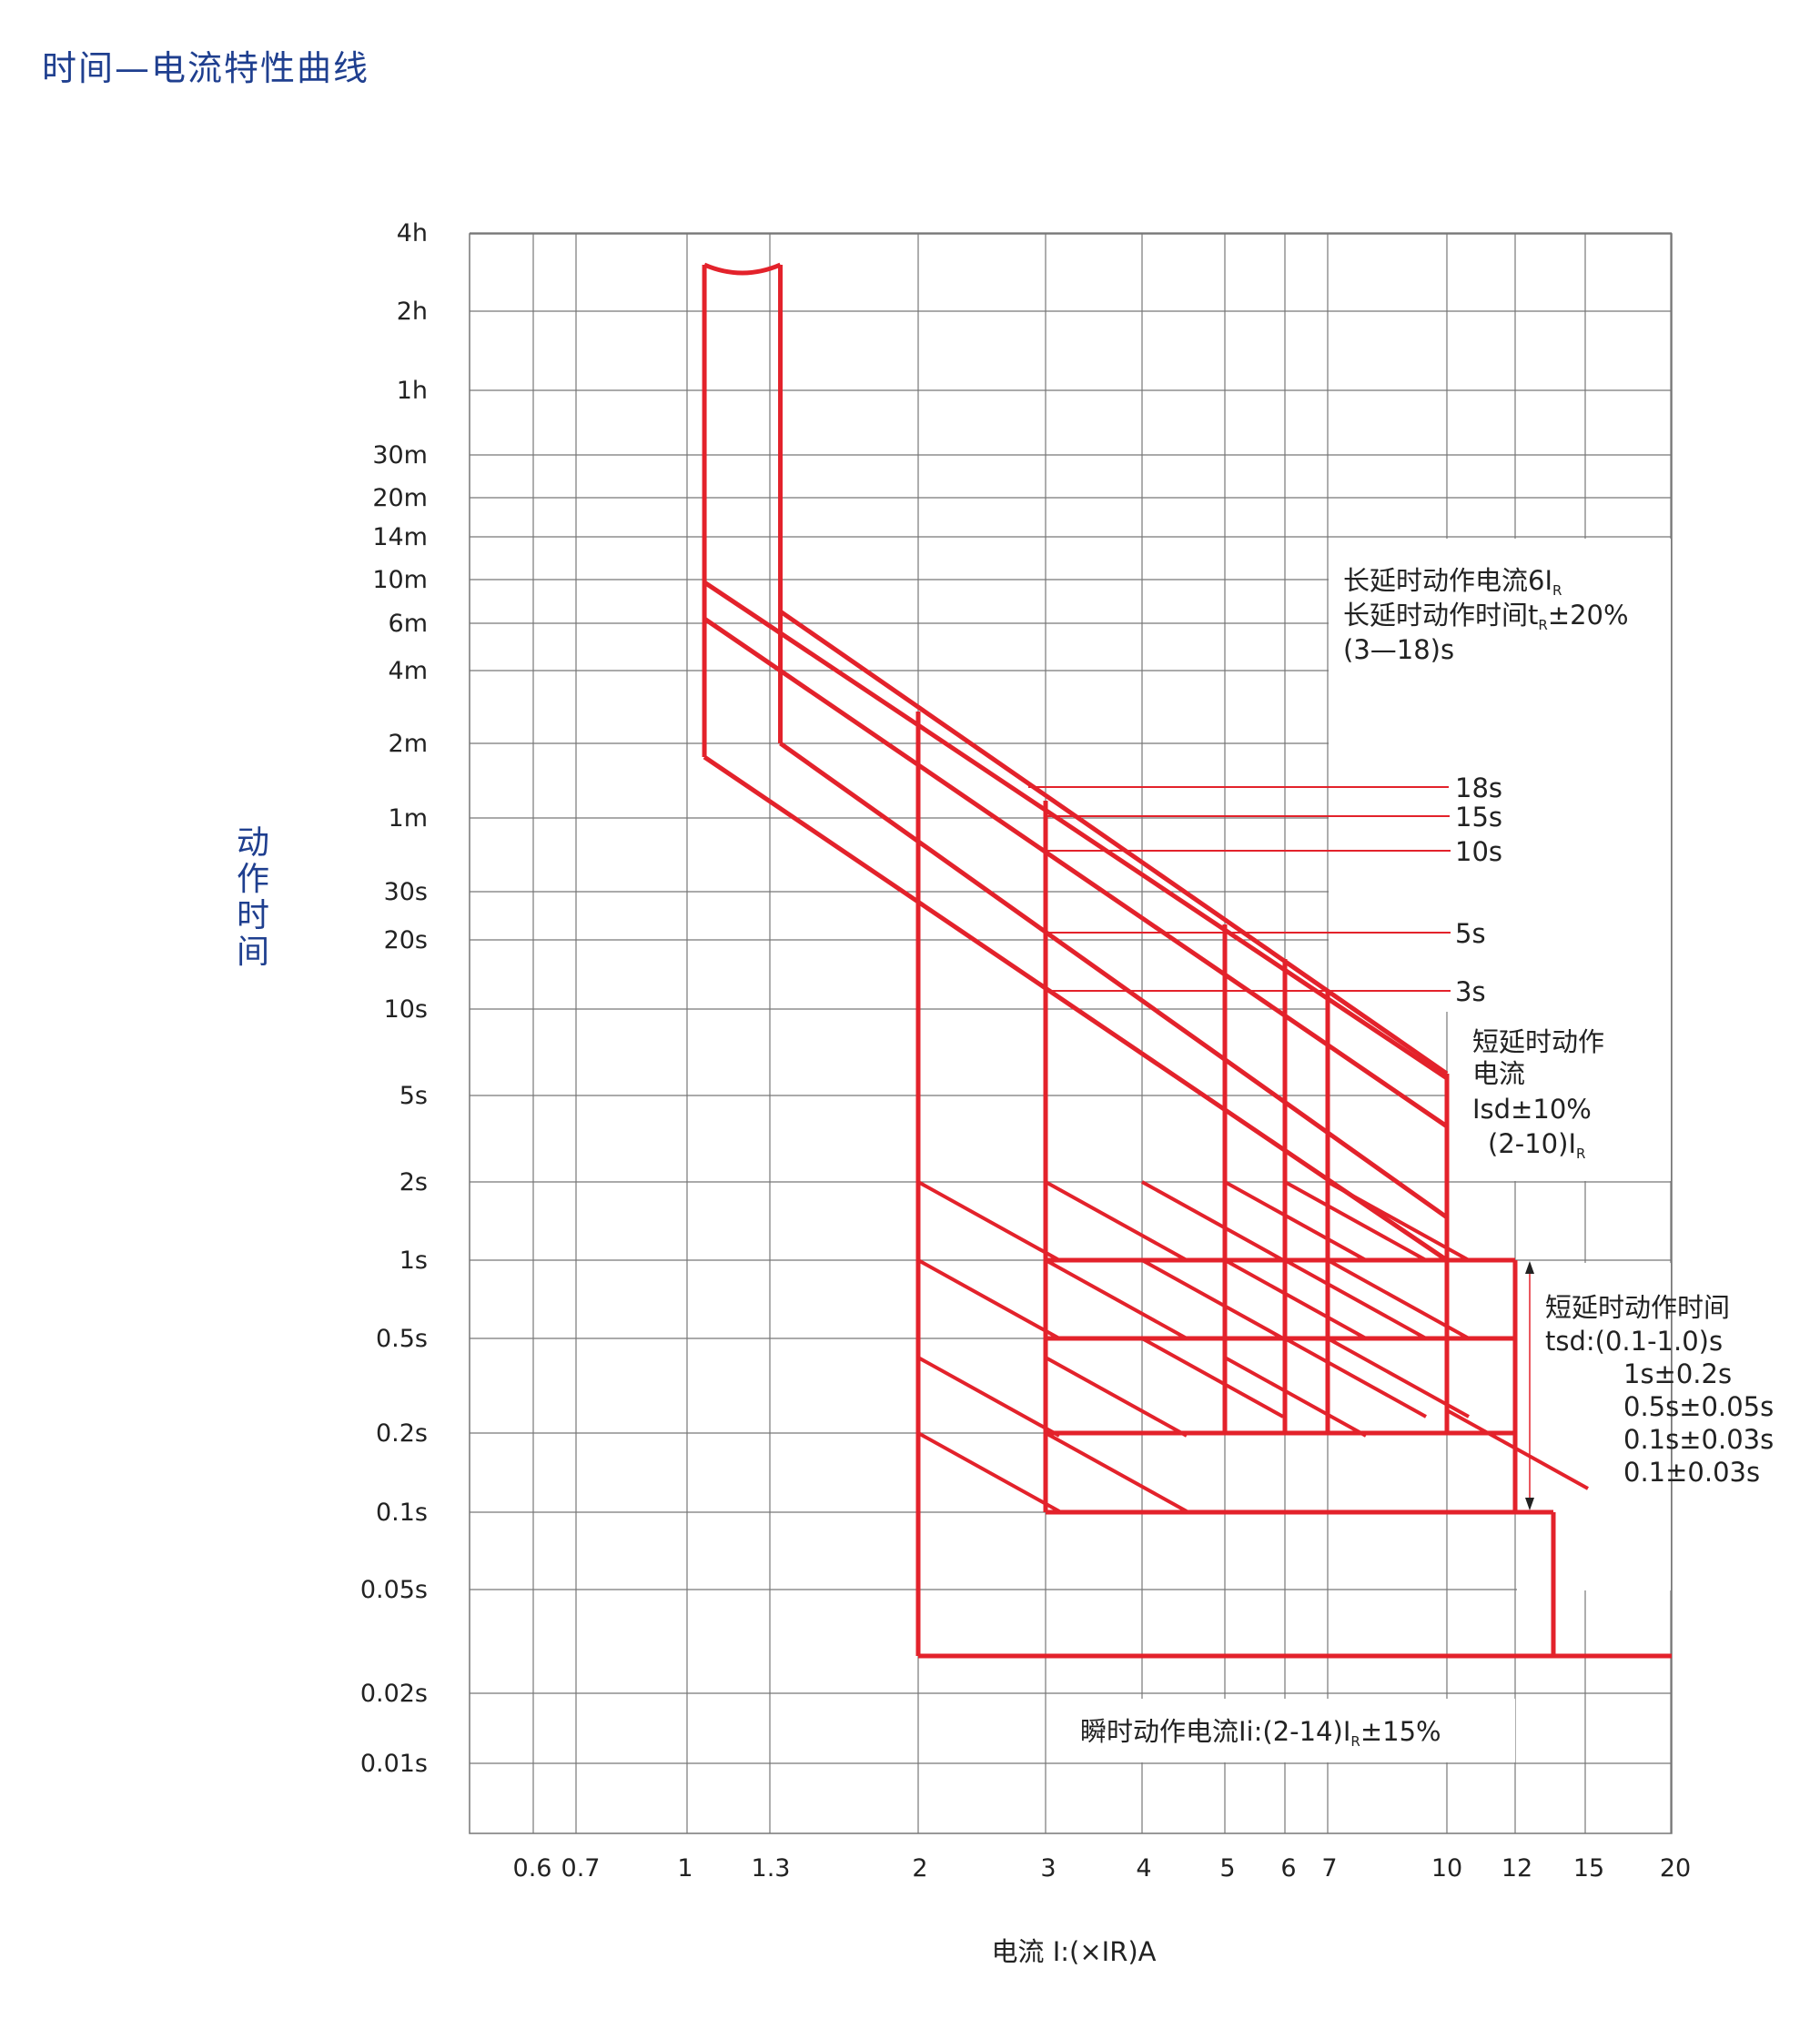 The height and width of the screenshot is (2019, 1820). I want to click on y-tick-label: 4m, so click(409, 671).